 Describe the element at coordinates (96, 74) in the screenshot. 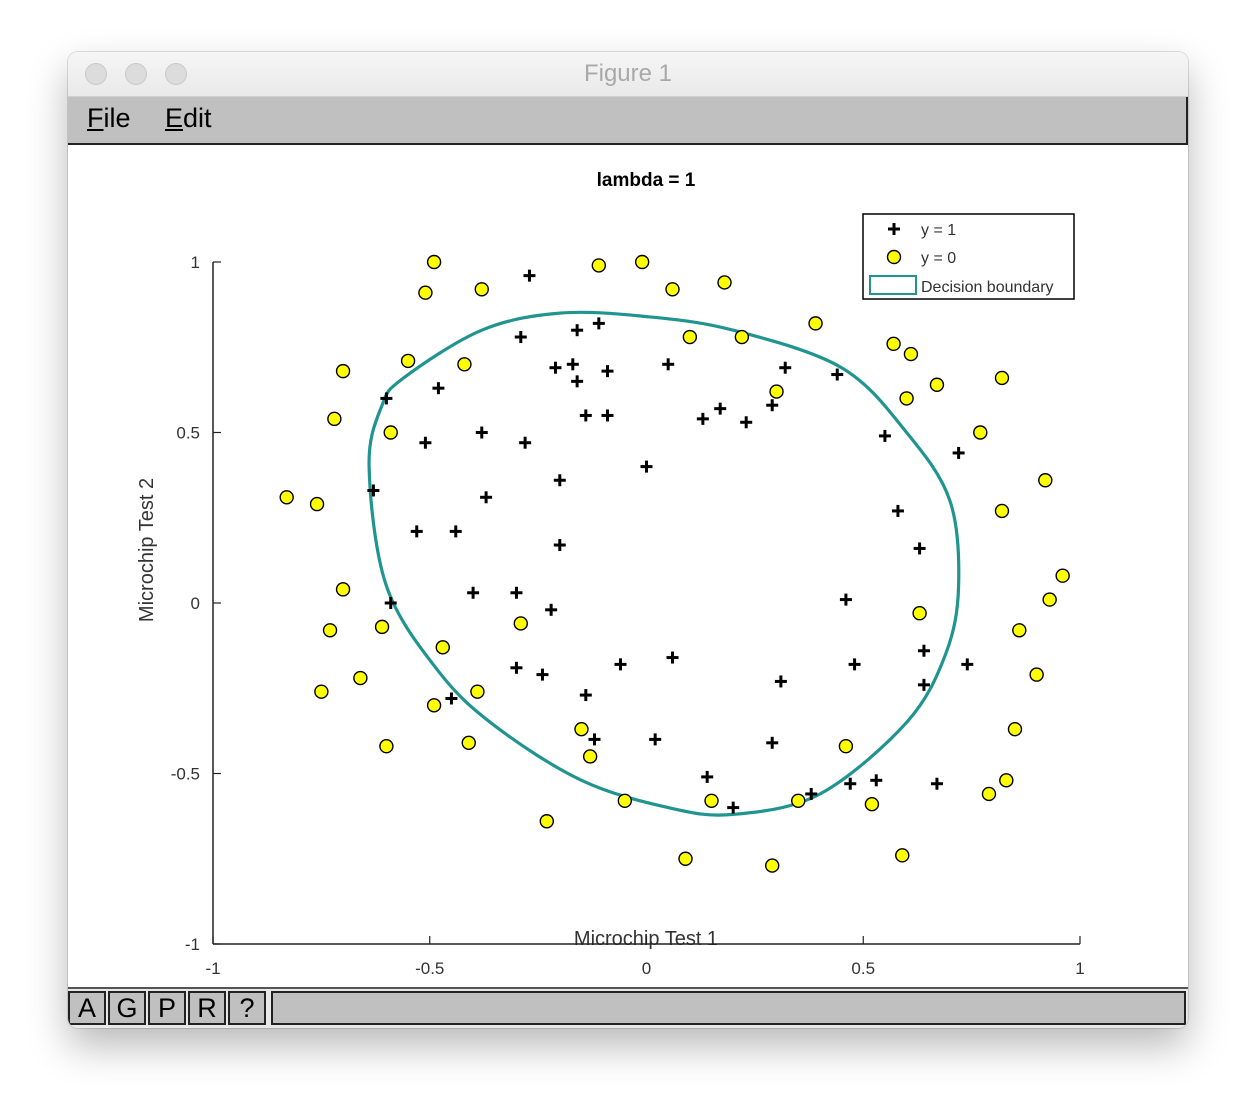

I see `close-window-button` at that location.